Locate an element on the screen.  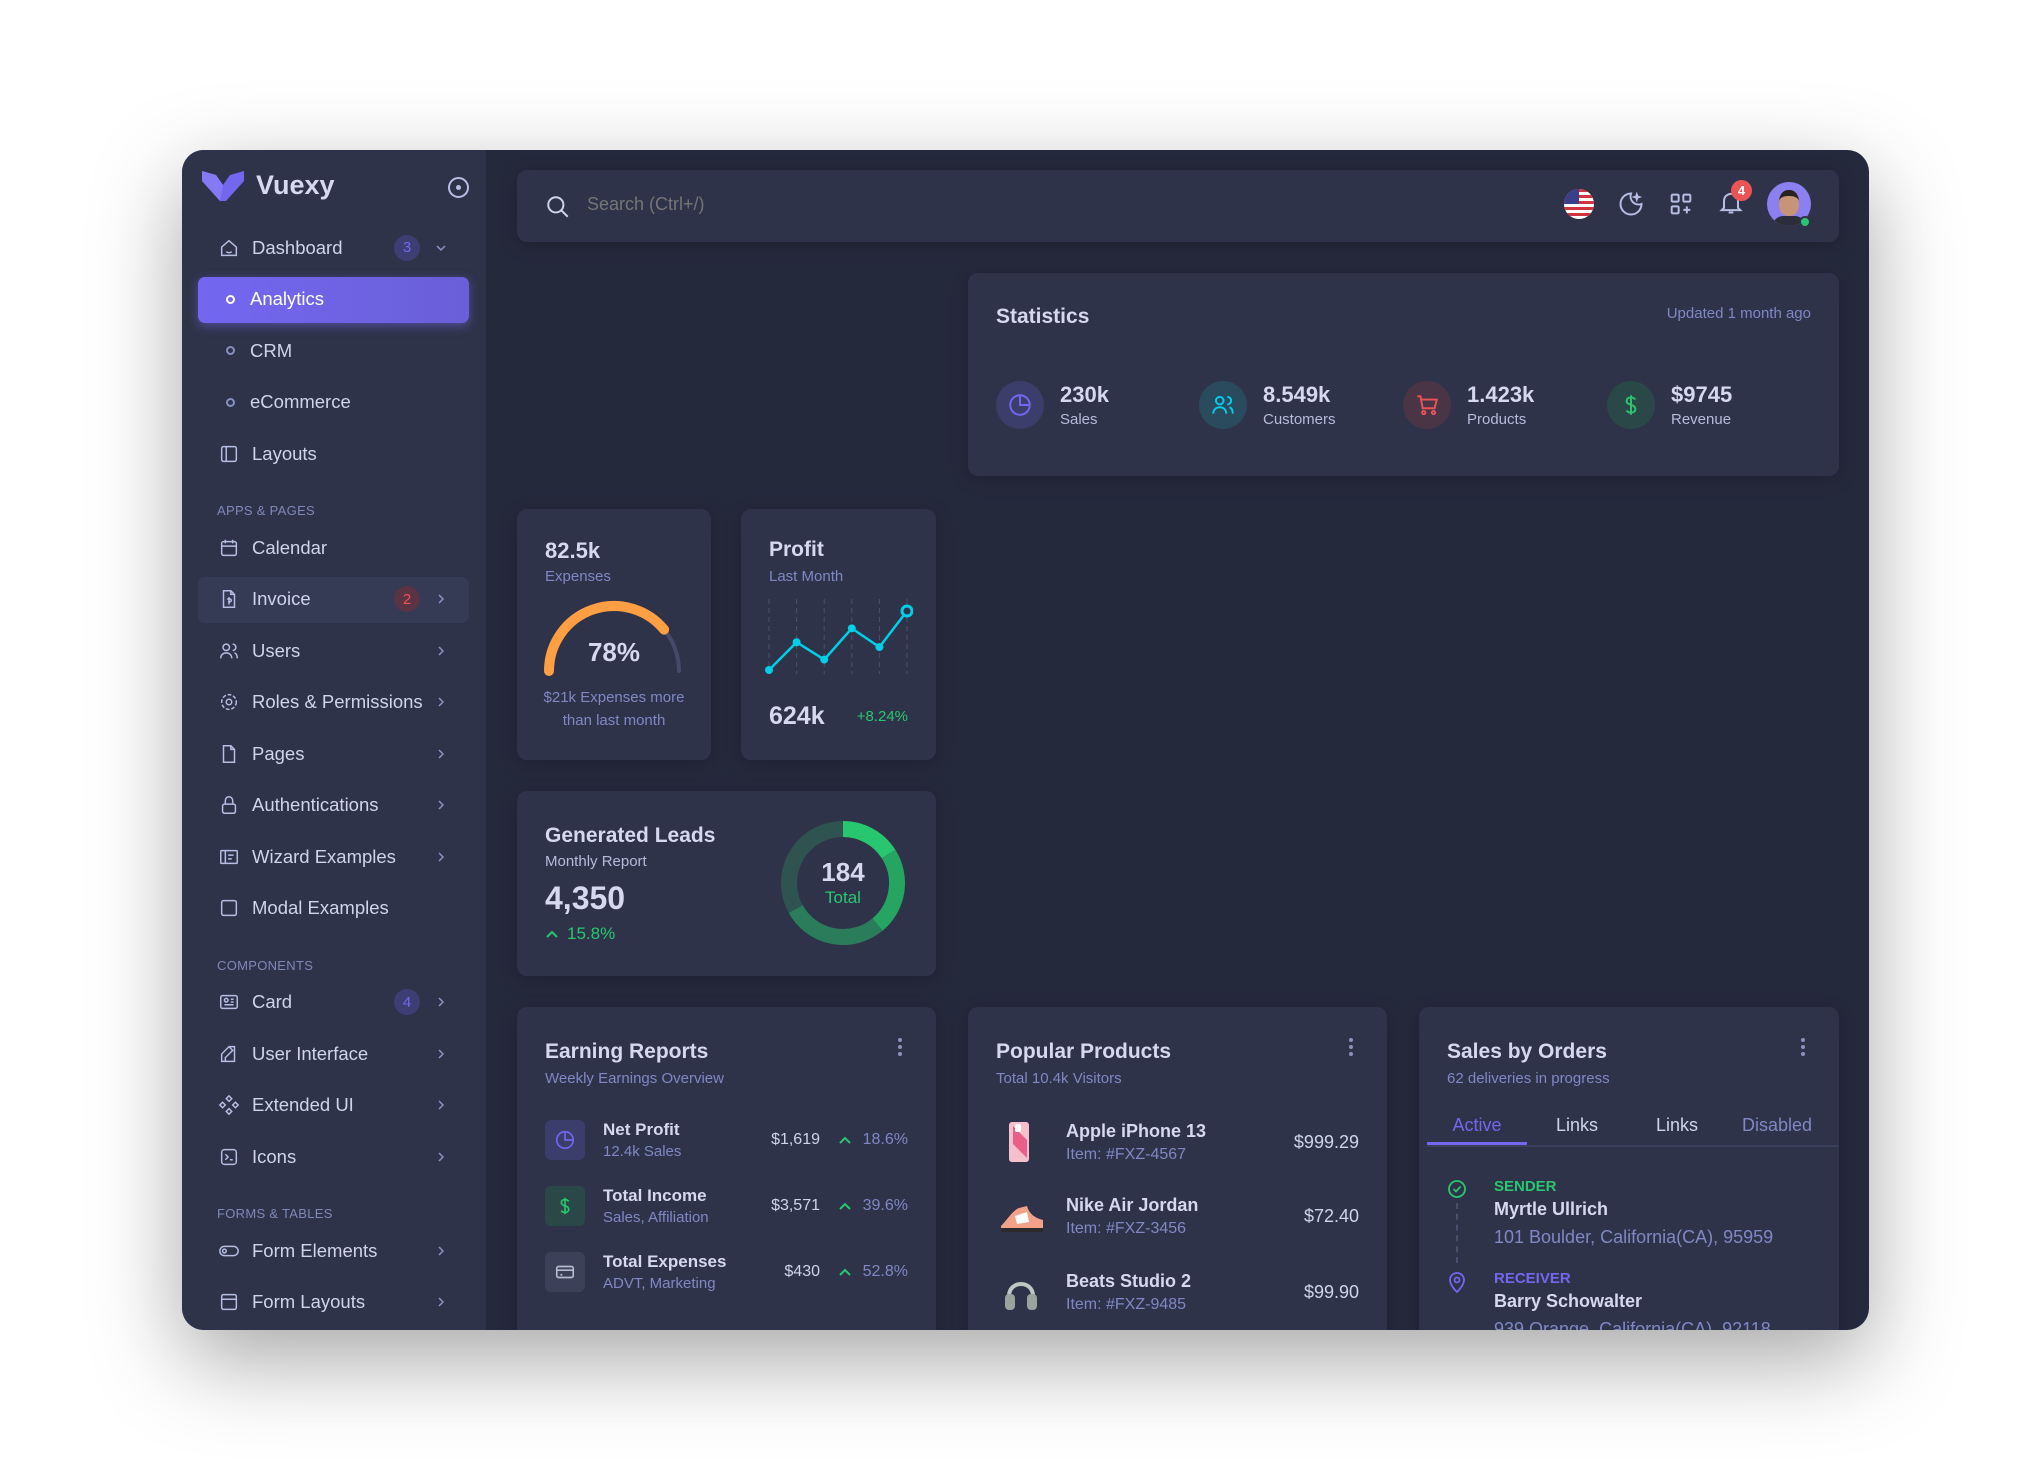
sidebar-item-ecommerce: eCommerce is located at coordinates (334, 403).